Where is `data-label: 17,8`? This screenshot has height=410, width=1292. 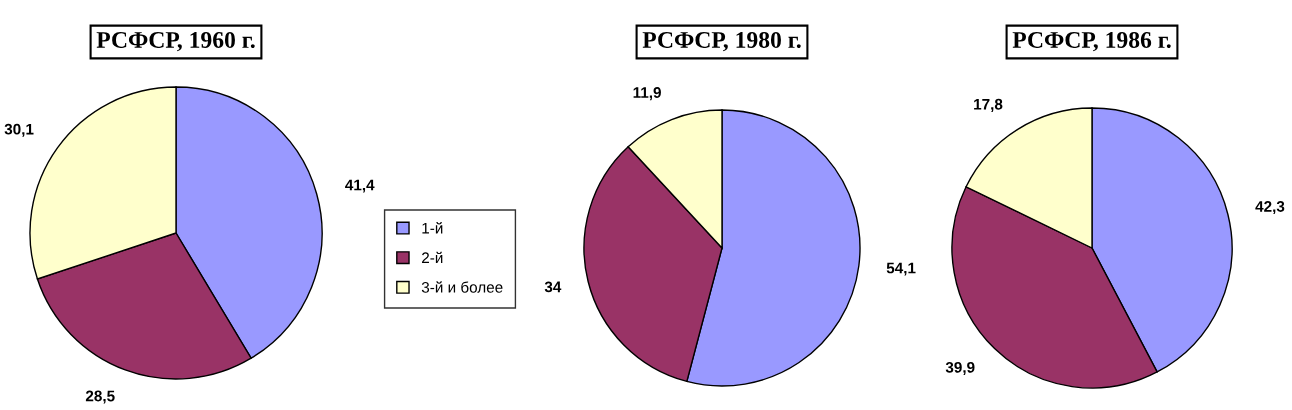 data-label: 17,8 is located at coordinates (988, 105).